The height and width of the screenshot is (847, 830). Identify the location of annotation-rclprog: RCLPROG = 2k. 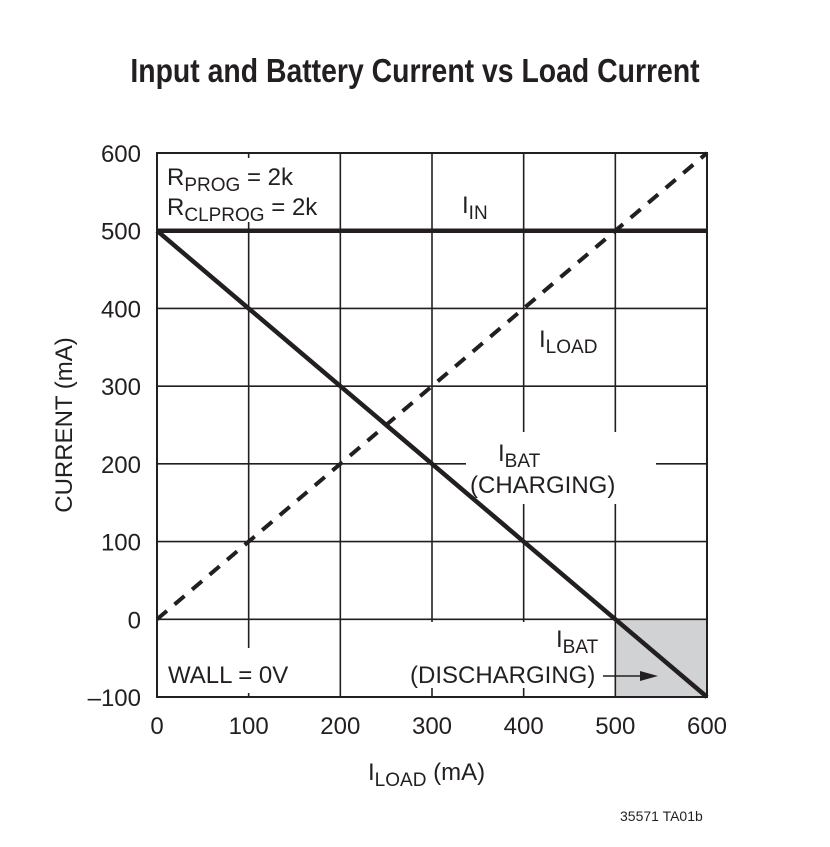
(242, 210).